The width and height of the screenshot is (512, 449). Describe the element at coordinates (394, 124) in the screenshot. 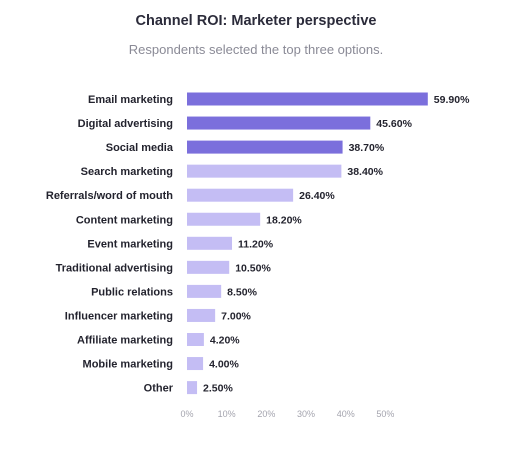

I see `value-label: 45.60%` at that location.